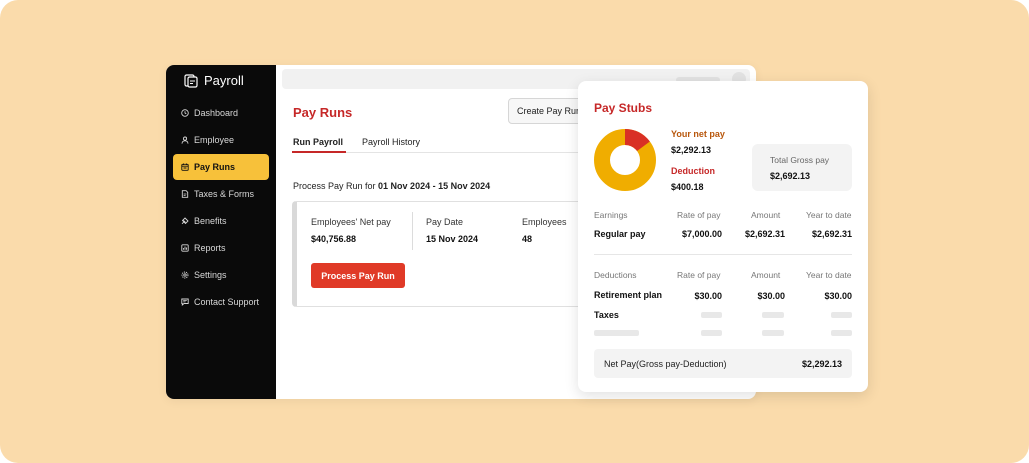 This screenshot has width=1029, height=463. What do you see at coordinates (802, 167) in the screenshot?
I see `total-gross-pay-box: Total Gross pay $2,692.13` at bounding box center [802, 167].